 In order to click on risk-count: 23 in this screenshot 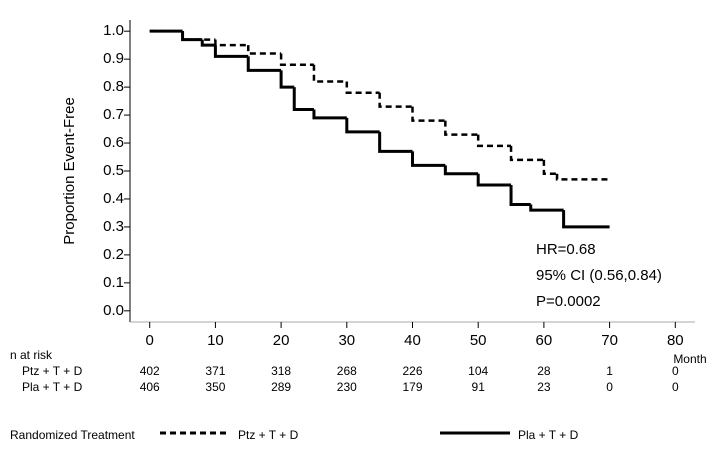, I will do `click(544, 387)`.